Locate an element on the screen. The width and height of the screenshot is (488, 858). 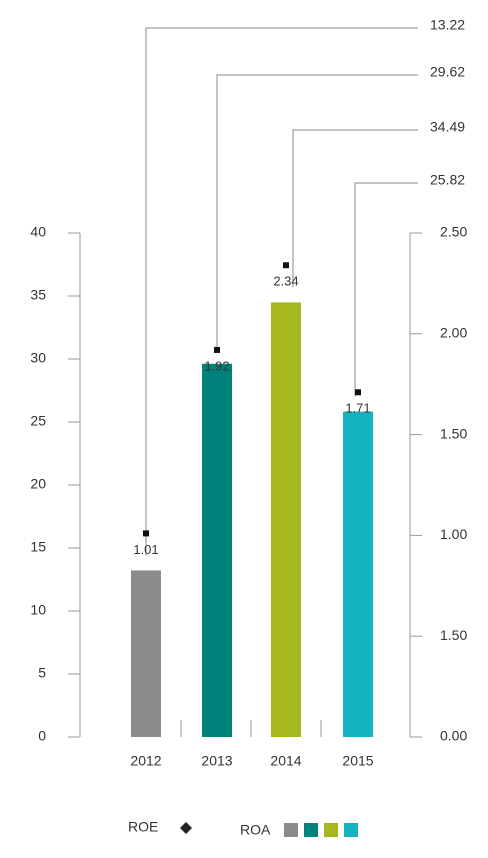
point-label: 1.92 is located at coordinates (216, 365).